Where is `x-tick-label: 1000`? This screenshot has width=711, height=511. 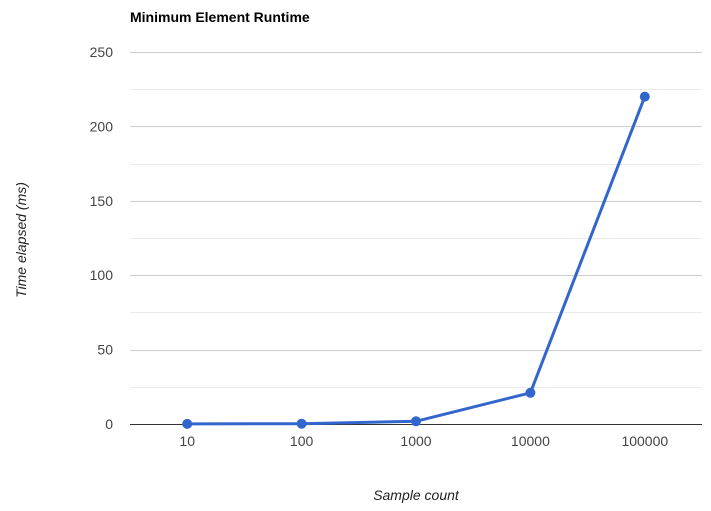
x-tick-label: 1000 is located at coordinates (415, 441).